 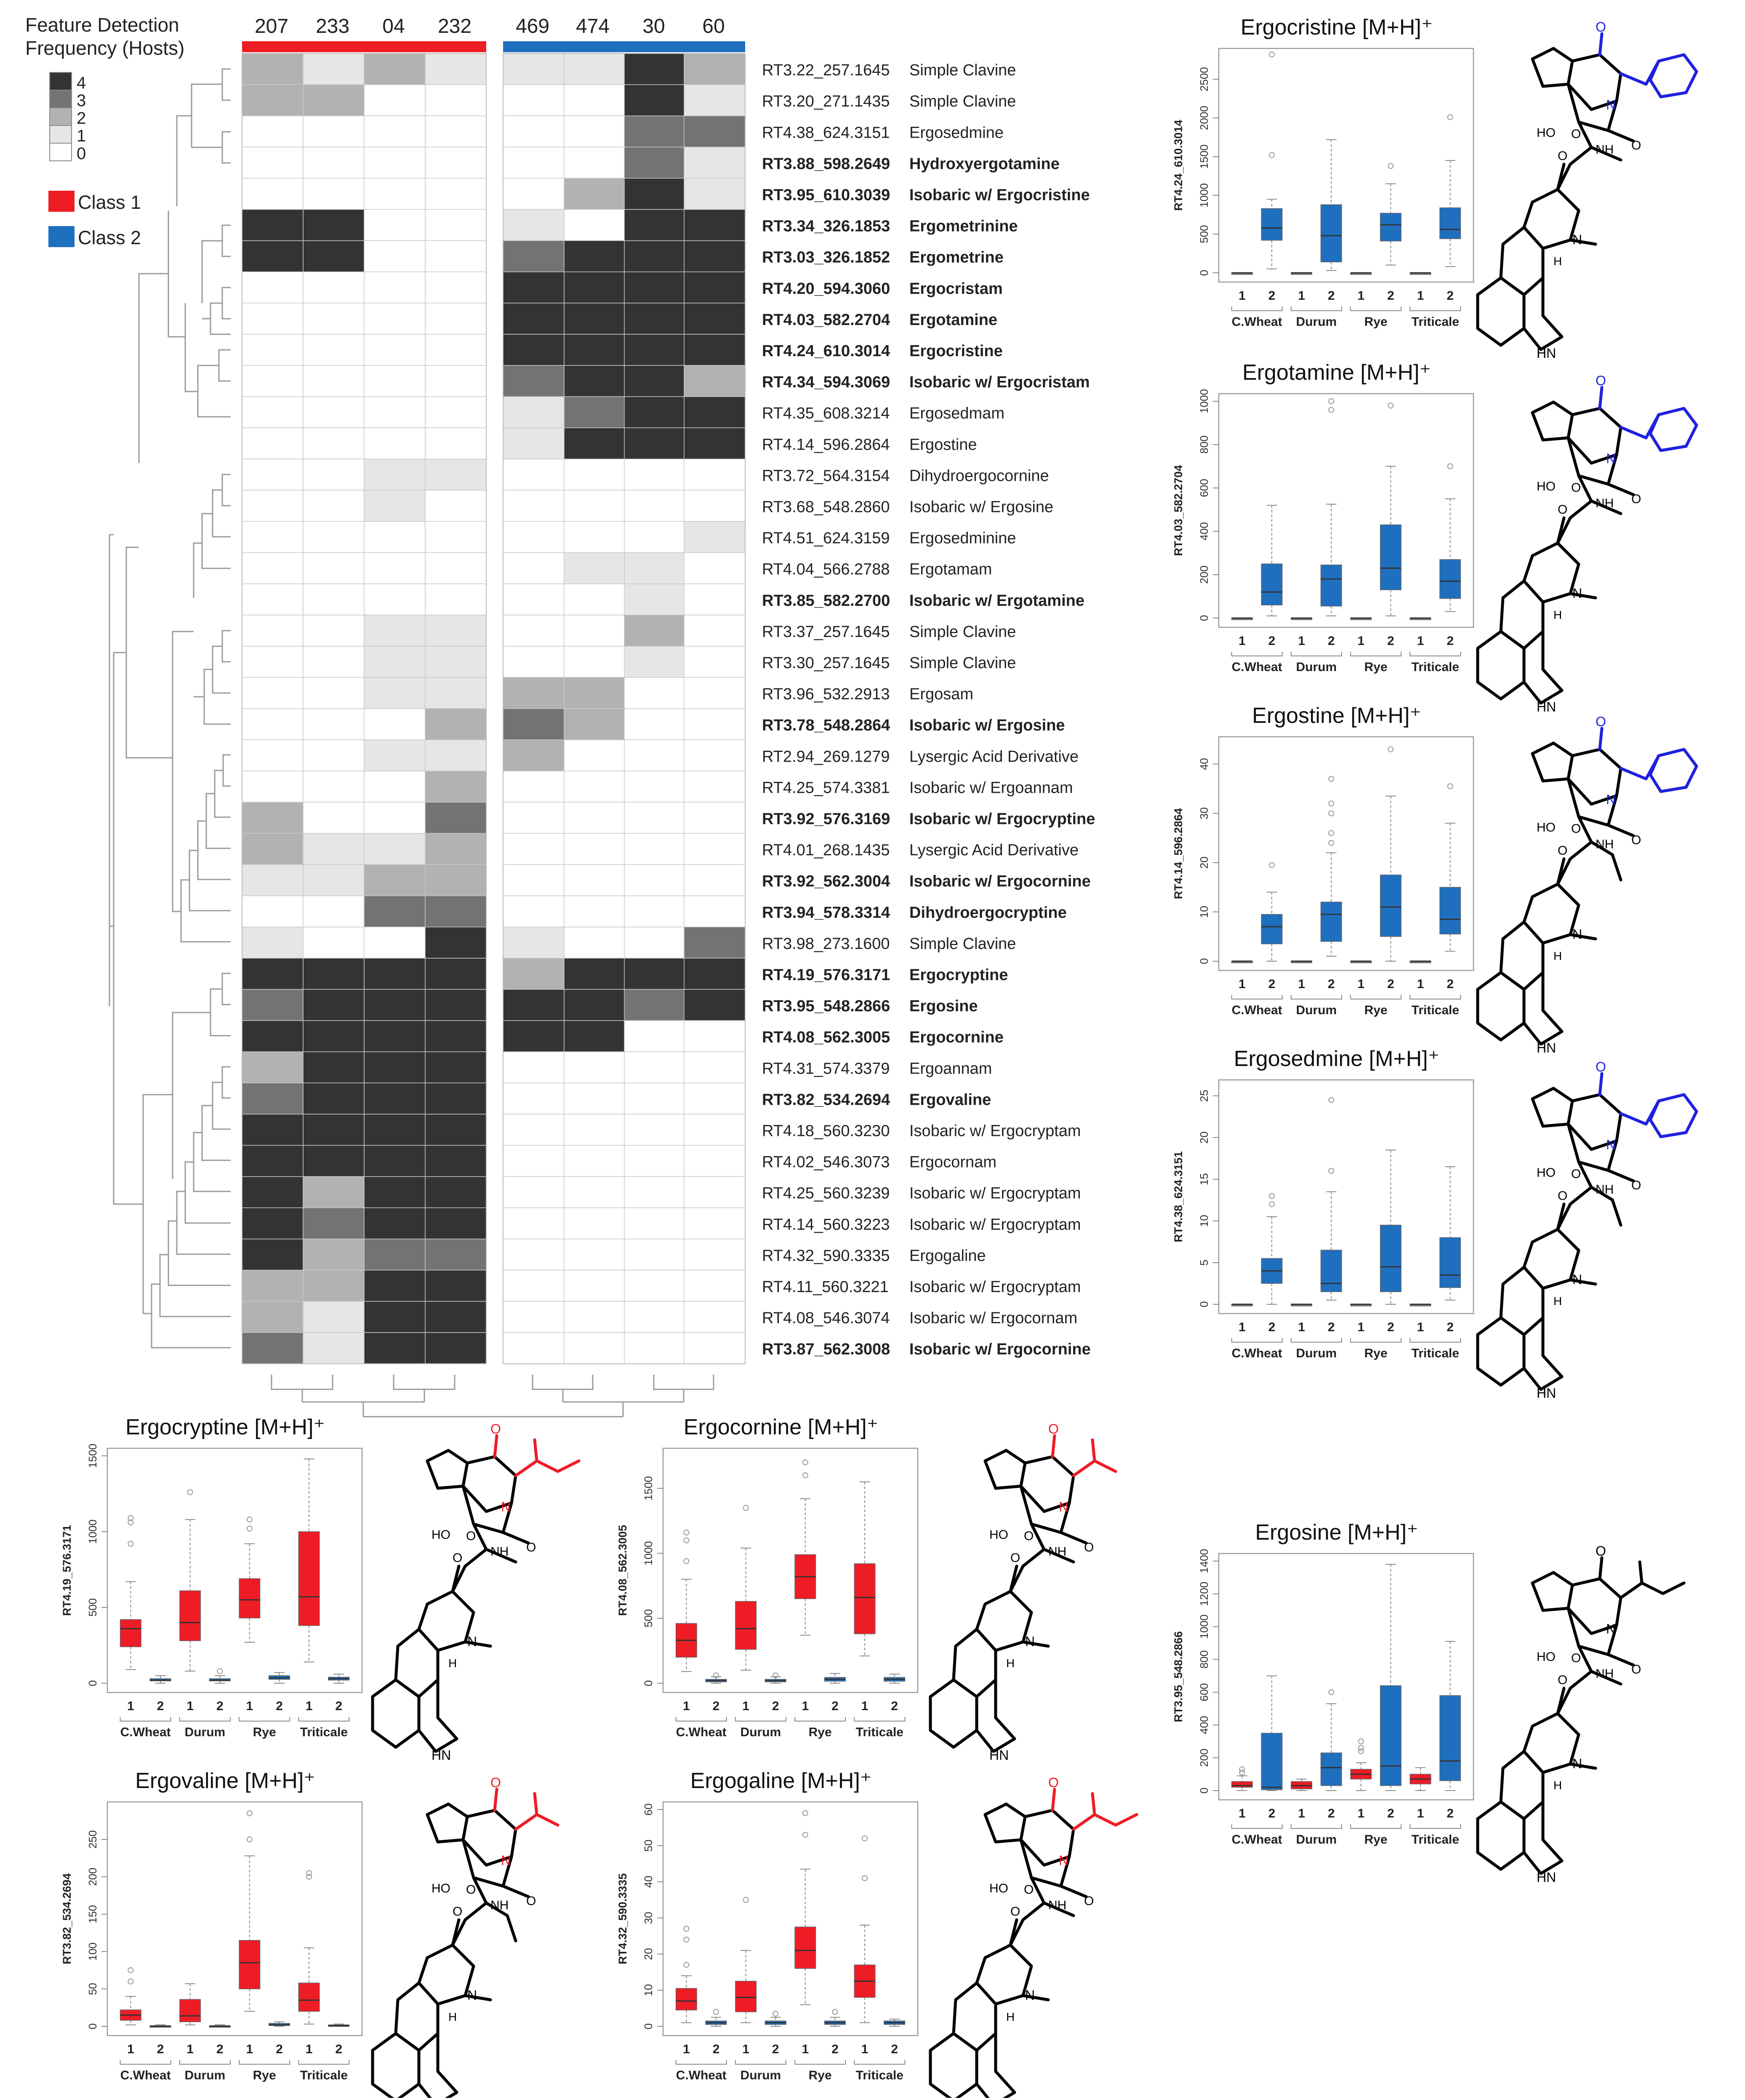 What do you see at coordinates (1331, 866) in the screenshot?
I see `box-durum-class2` at bounding box center [1331, 866].